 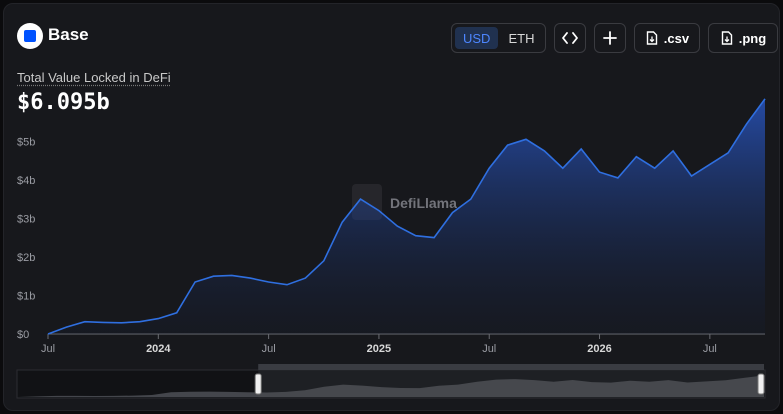 I want to click on y-tick-label: $2b, so click(x=26, y=258).